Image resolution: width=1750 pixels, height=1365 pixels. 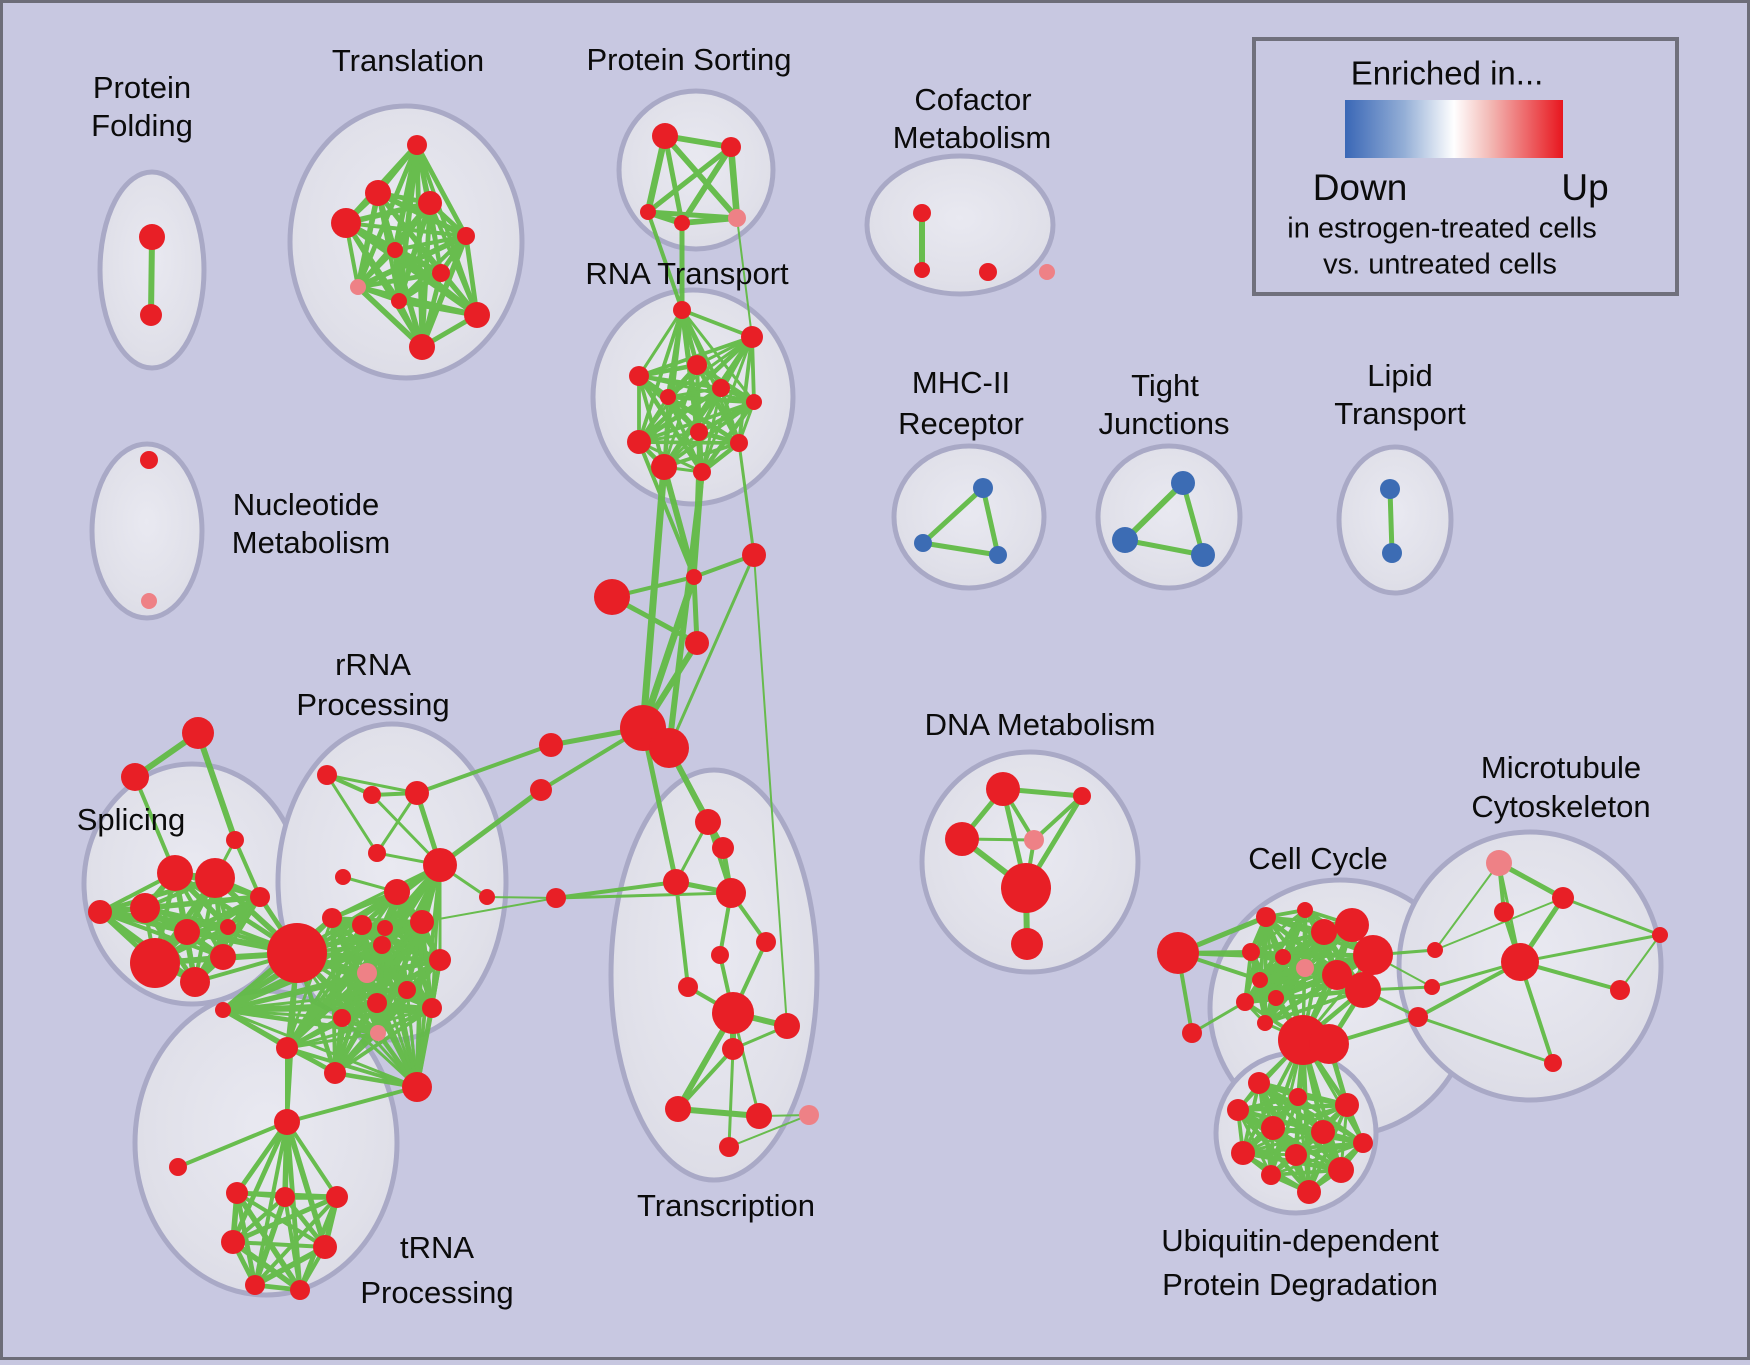 What do you see at coordinates (682, 223) in the screenshot?
I see `gene-set-node-ps4` at bounding box center [682, 223].